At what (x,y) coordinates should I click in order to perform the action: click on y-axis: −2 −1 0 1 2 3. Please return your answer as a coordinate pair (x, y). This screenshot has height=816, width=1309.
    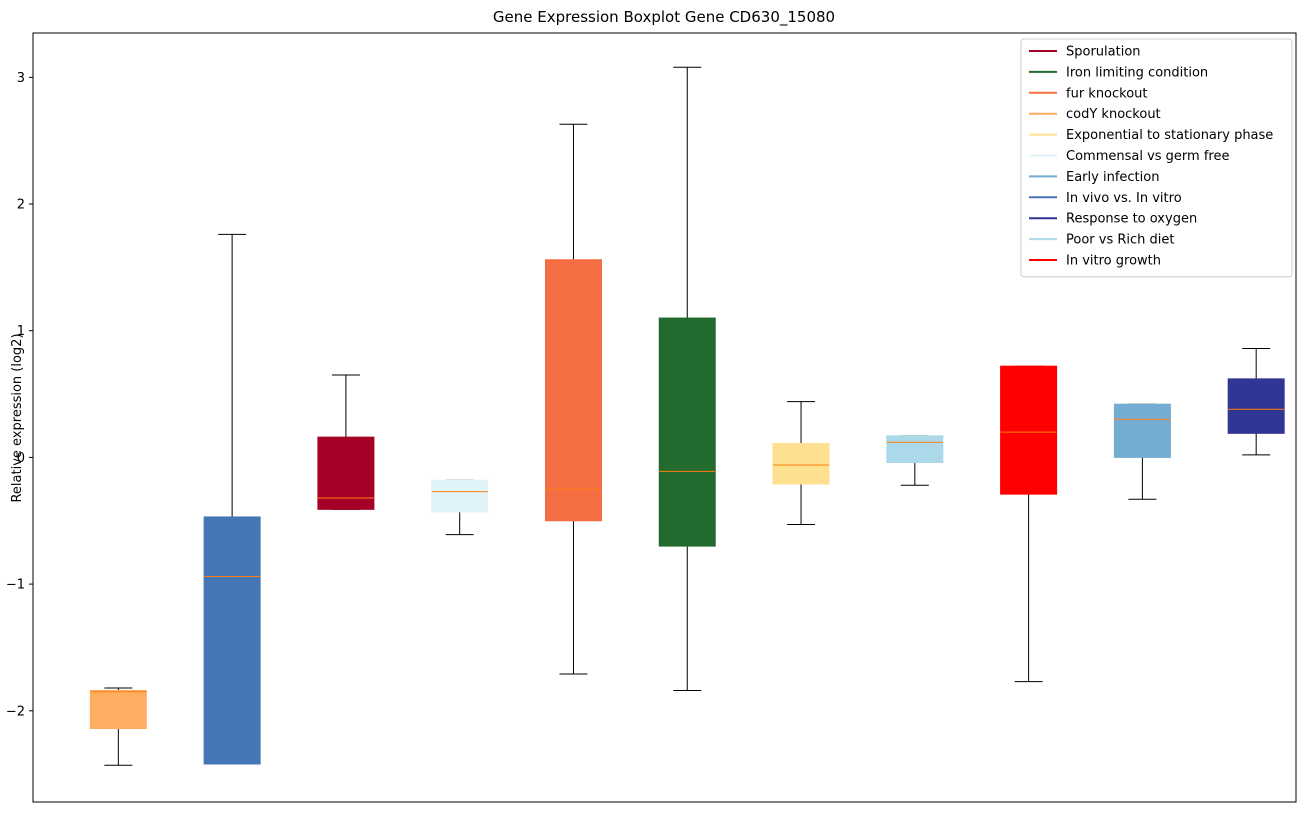
    Looking at the image, I should click on (19, 395).